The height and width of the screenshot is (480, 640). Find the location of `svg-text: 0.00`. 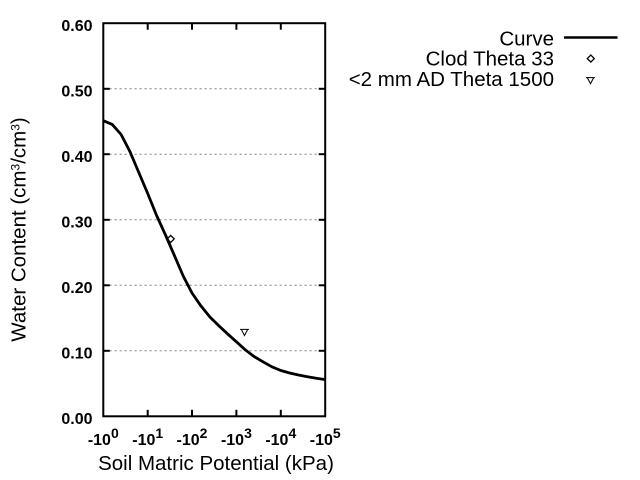

svg-text: 0.00 is located at coordinates (76, 419).